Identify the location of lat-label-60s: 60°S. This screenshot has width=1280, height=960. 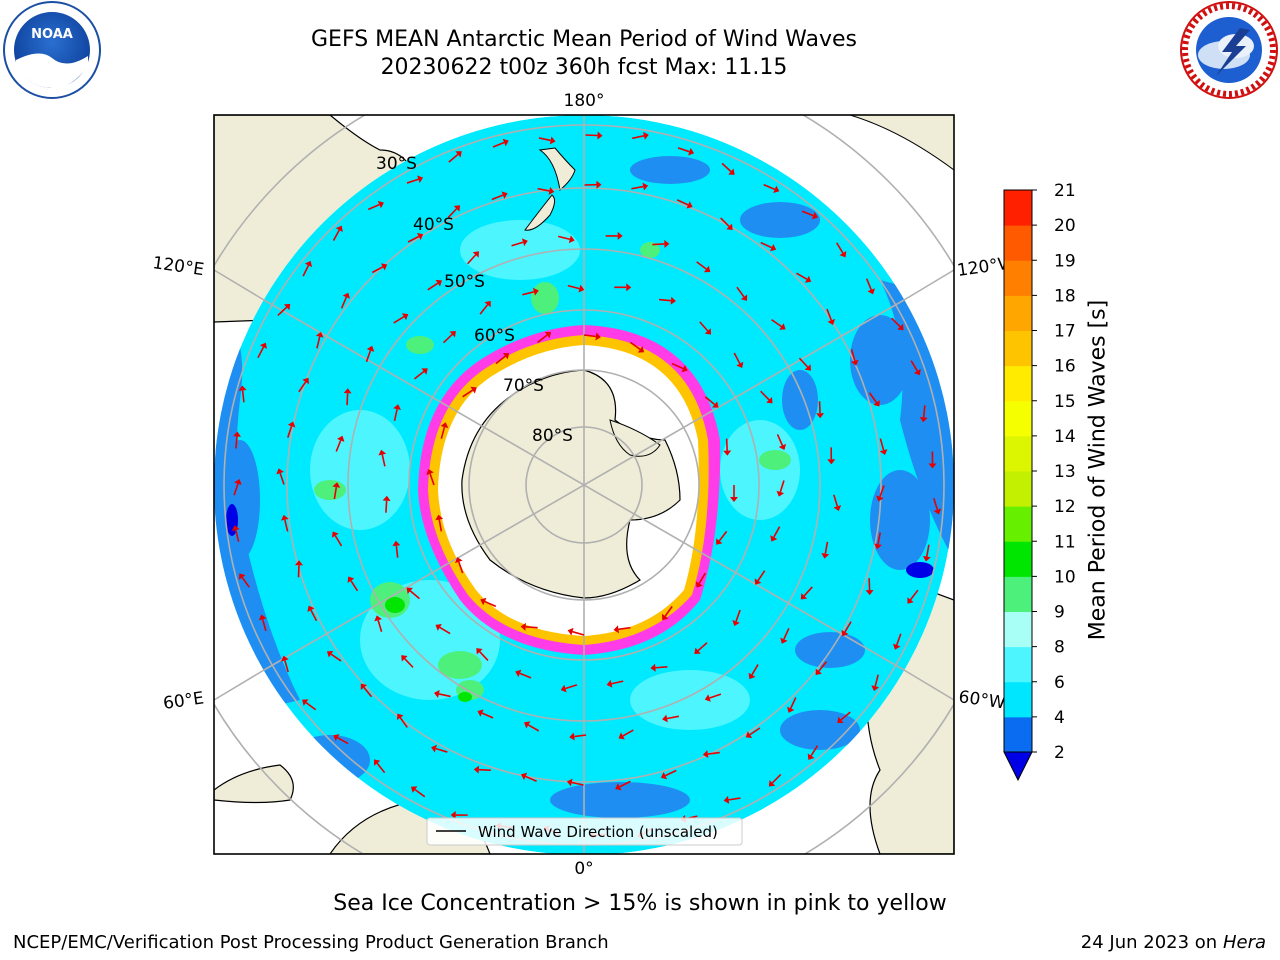
(494, 336).